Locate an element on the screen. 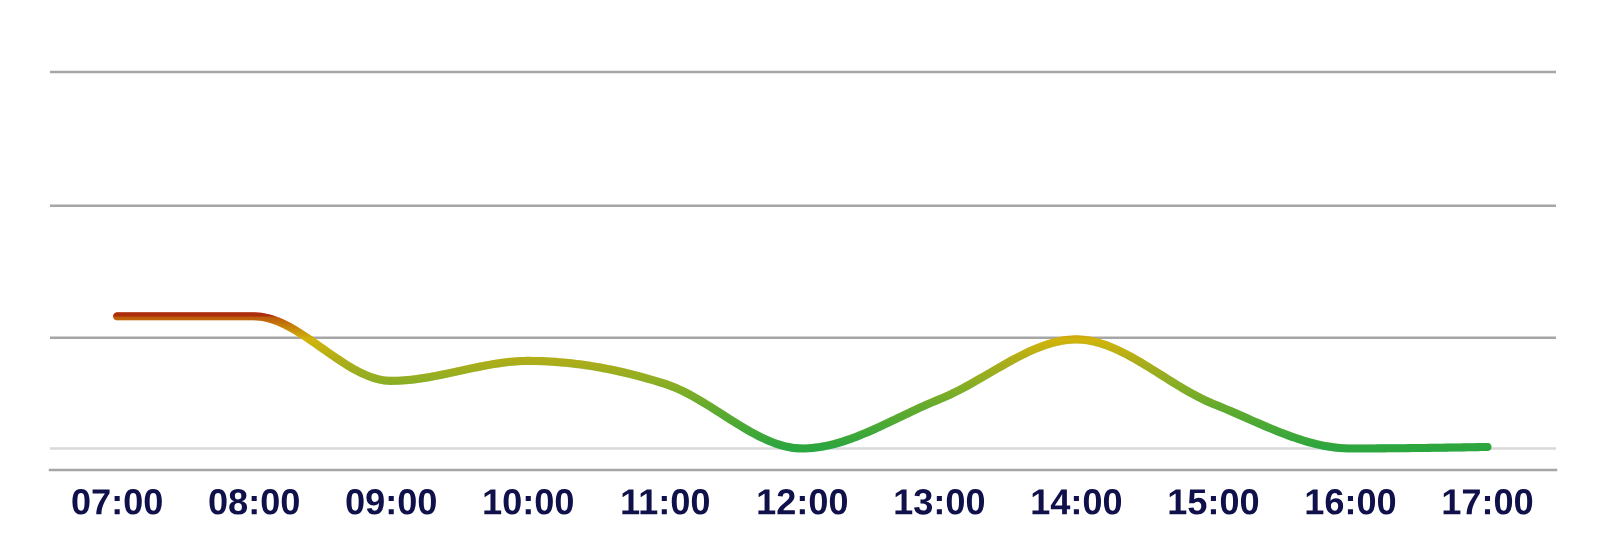 This screenshot has height=553, width=1607. x-tick-label: 17:00 is located at coordinates (1488, 502).